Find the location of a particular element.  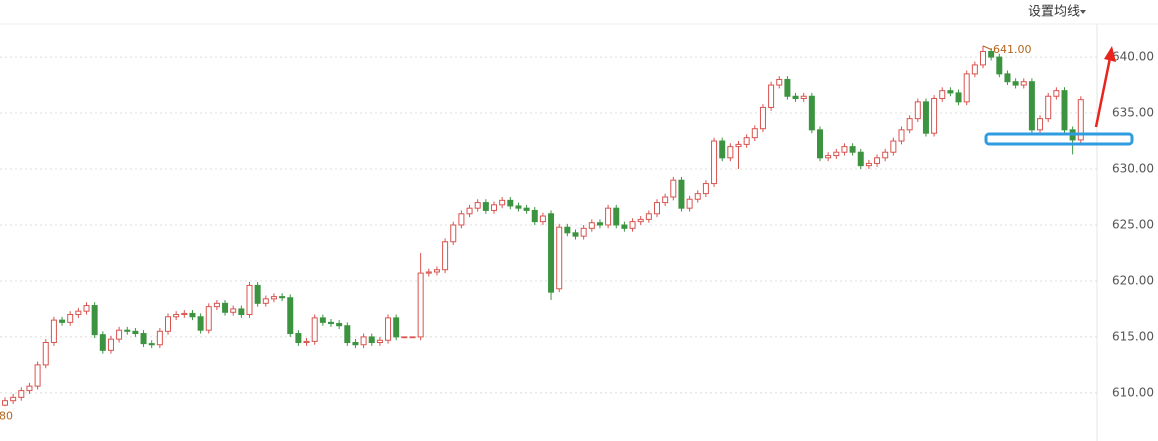

y-tick-label: 620.00 is located at coordinates (1133, 280).